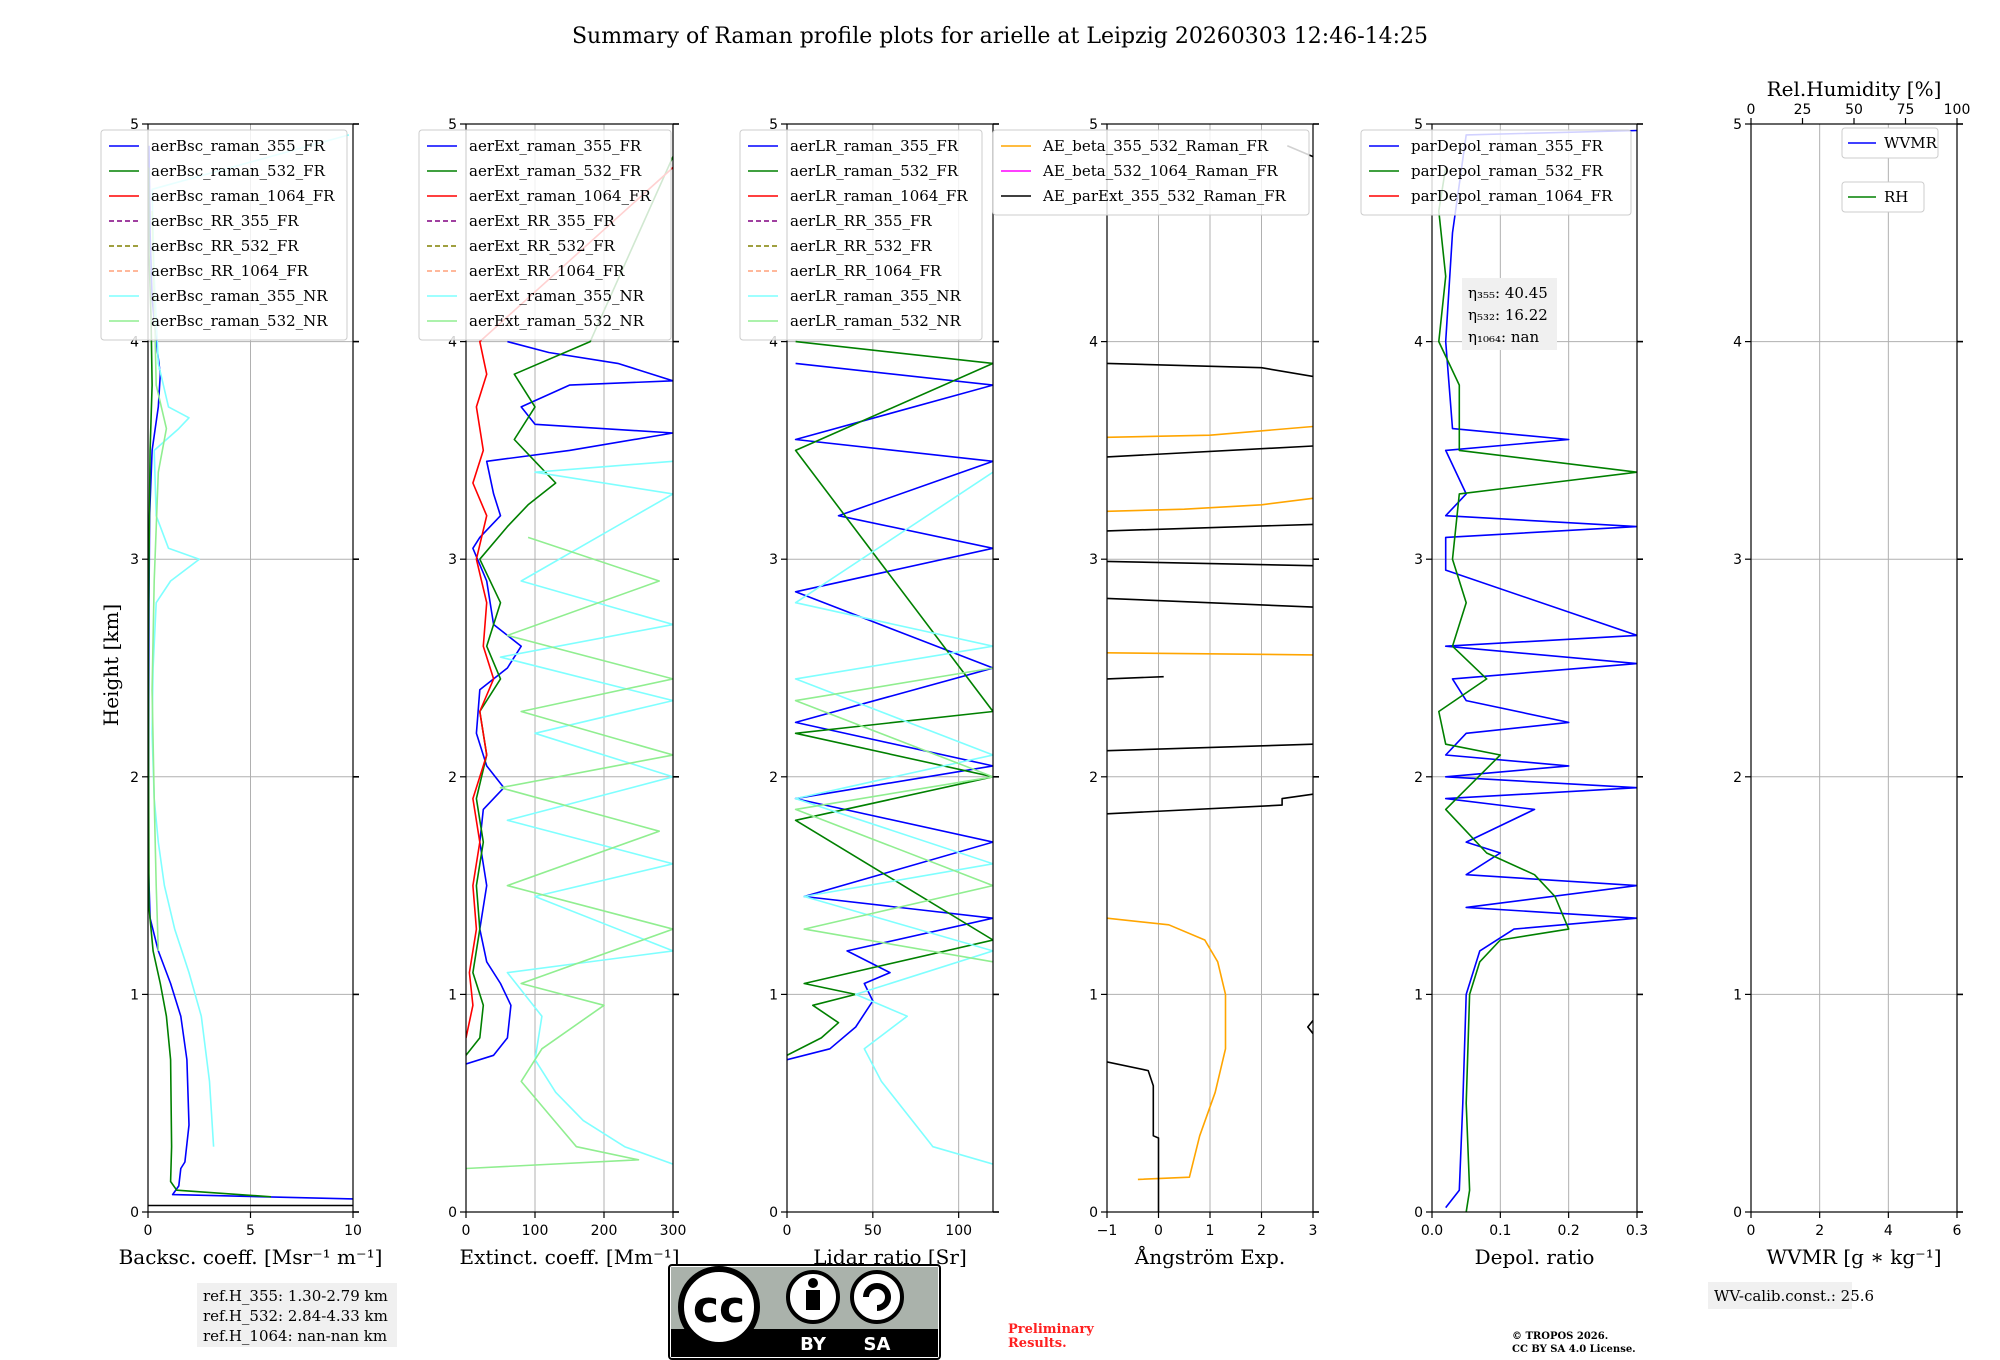  Describe the element at coordinates (1569, 1231) in the screenshot. I see `panel-depol-xtick-label-2: 0.2` at that location.